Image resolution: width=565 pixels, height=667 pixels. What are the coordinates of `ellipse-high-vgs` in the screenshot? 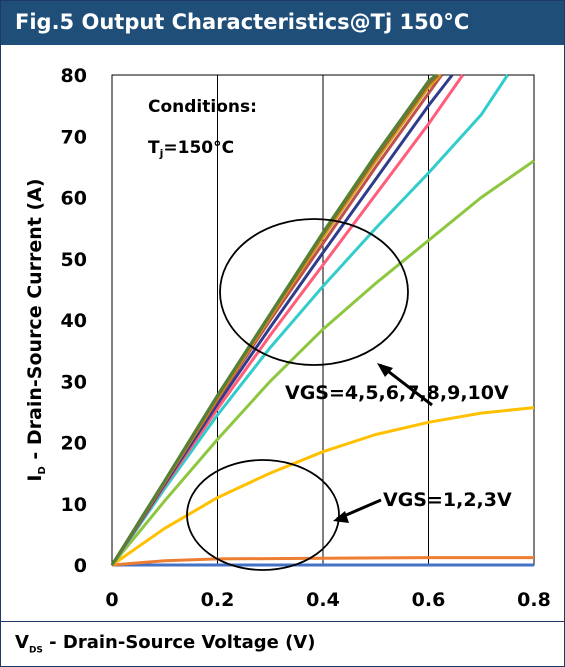 It's located at (314, 292).